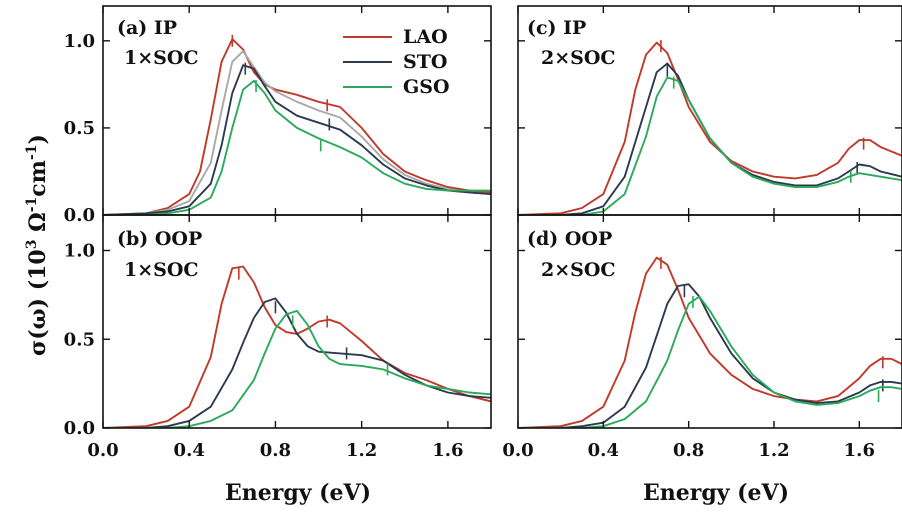  What do you see at coordinates (710, 361) in the screenshot?
I see `panel-d-gso-curve` at bounding box center [710, 361].